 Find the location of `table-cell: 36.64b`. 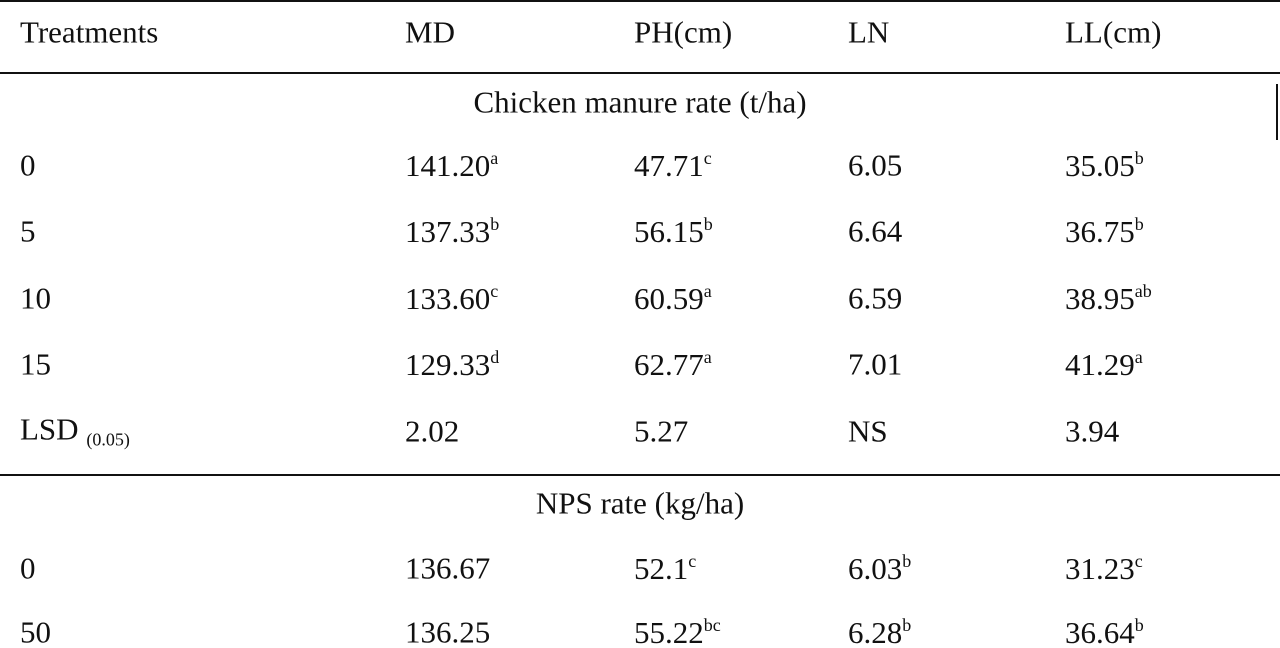

table-cell: 36.64b is located at coordinates (1104, 632).